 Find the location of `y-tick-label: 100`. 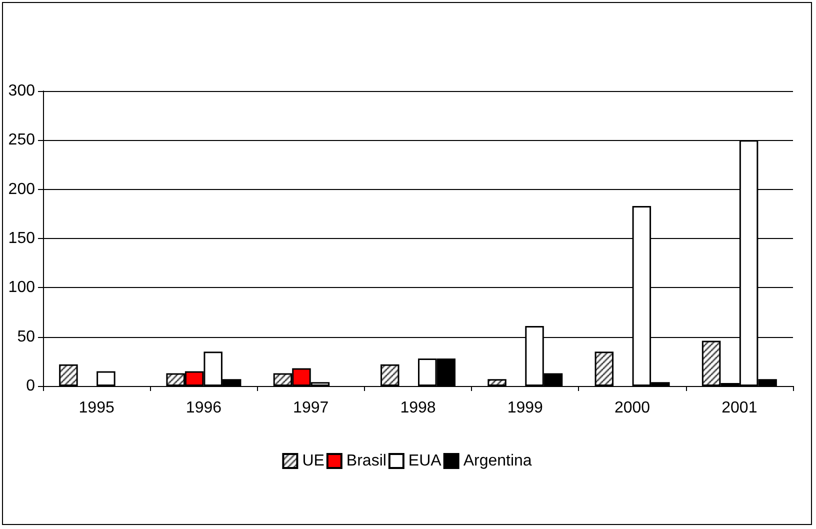

y-tick-label: 100 is located at coordinates (22, 287).